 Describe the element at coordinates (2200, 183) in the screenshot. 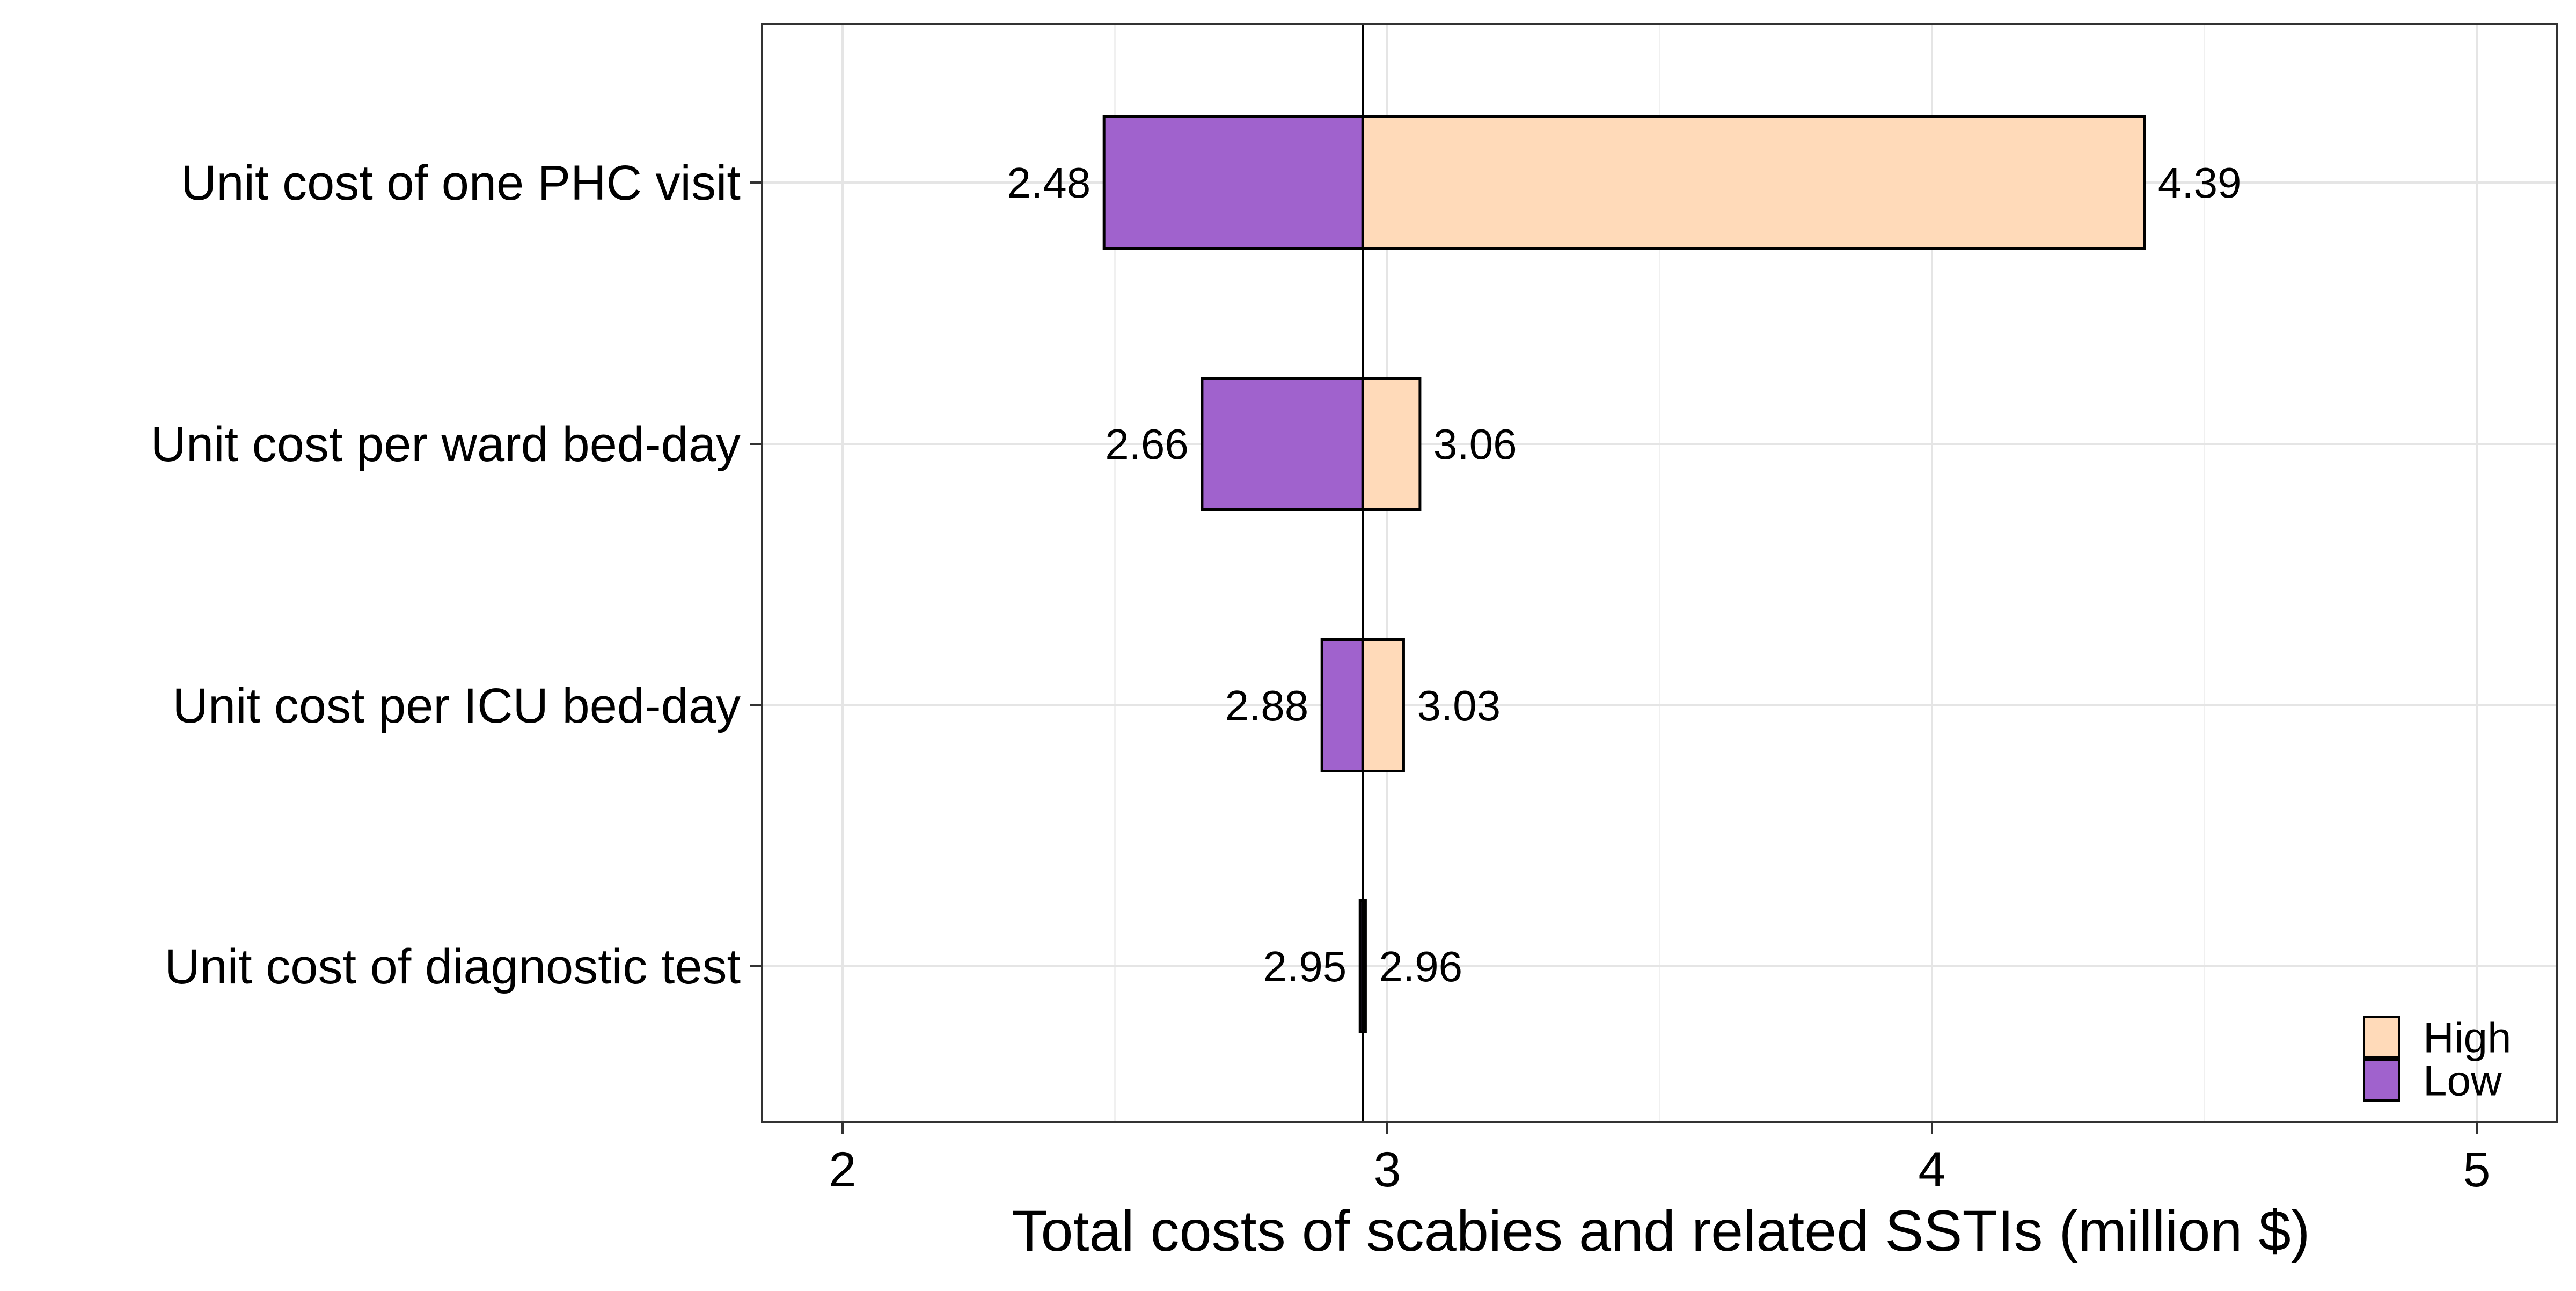

I see `value-label-high: 4.39` at that location.